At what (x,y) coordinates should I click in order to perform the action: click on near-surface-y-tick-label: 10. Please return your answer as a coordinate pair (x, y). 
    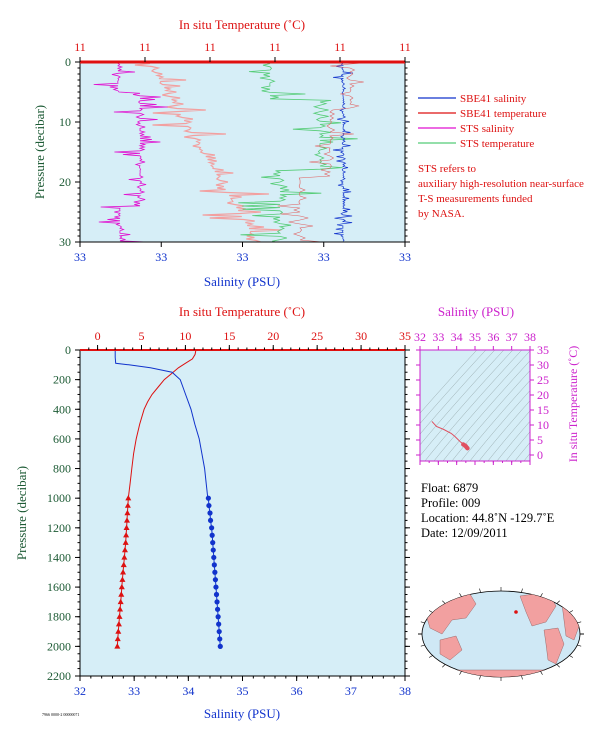
    Looking at the image, I should click on (65, 122).